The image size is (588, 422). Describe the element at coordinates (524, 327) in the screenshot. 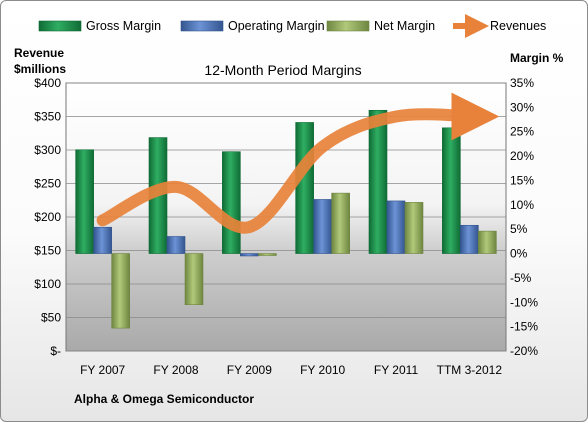

I see `right-tick-label: -15%` at that location.